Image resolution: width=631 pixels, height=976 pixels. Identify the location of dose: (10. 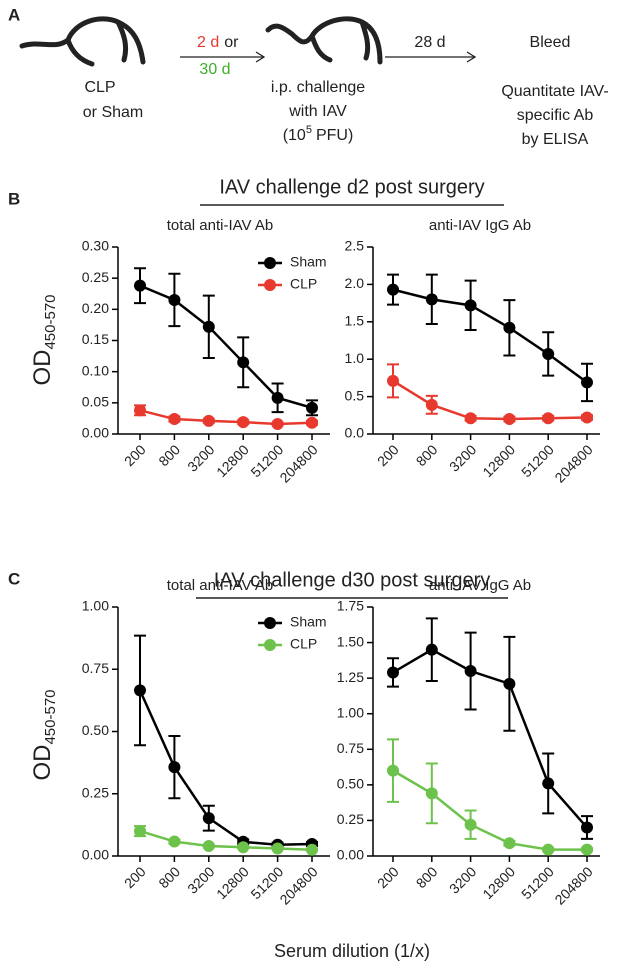
(294, 135).